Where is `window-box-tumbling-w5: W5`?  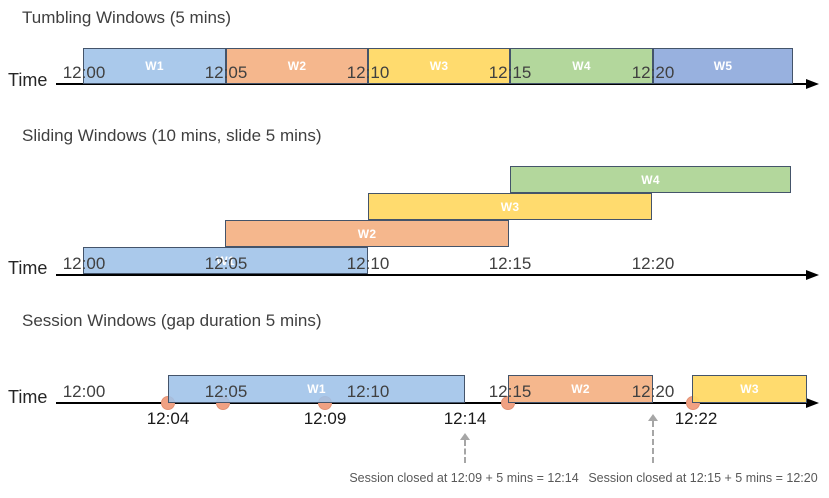
window-box-tumbling-w5: W5 is located at coordinates (723, 66).